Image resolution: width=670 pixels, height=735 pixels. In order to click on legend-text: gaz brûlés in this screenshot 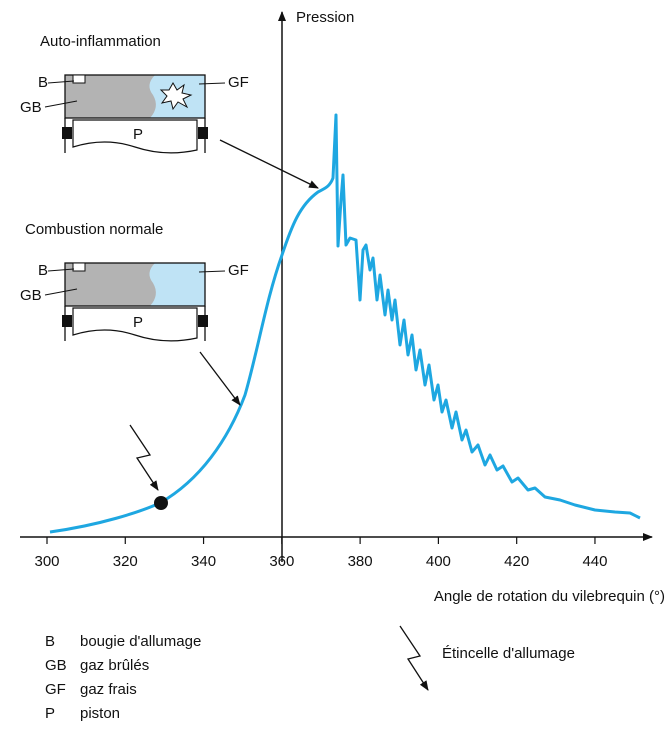, I will do `click(114, 665)`.